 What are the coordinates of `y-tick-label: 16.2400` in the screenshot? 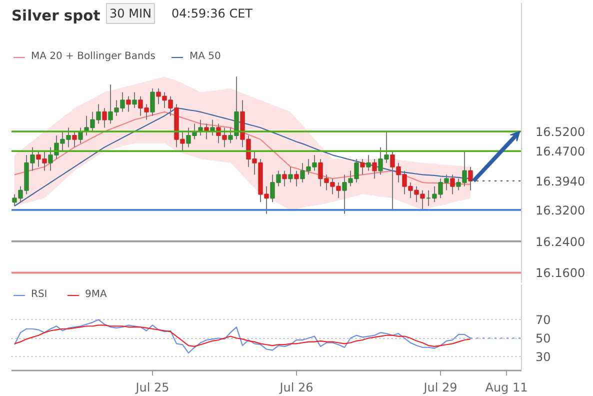 It's located at (561, 241).